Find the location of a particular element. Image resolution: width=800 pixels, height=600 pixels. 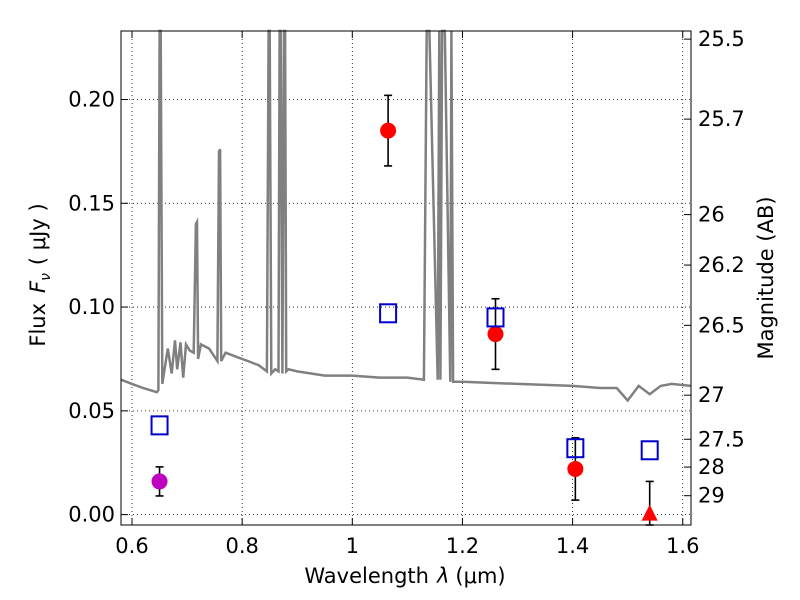

x-tick-label: 1.6 is located at coordinates (682, 546).